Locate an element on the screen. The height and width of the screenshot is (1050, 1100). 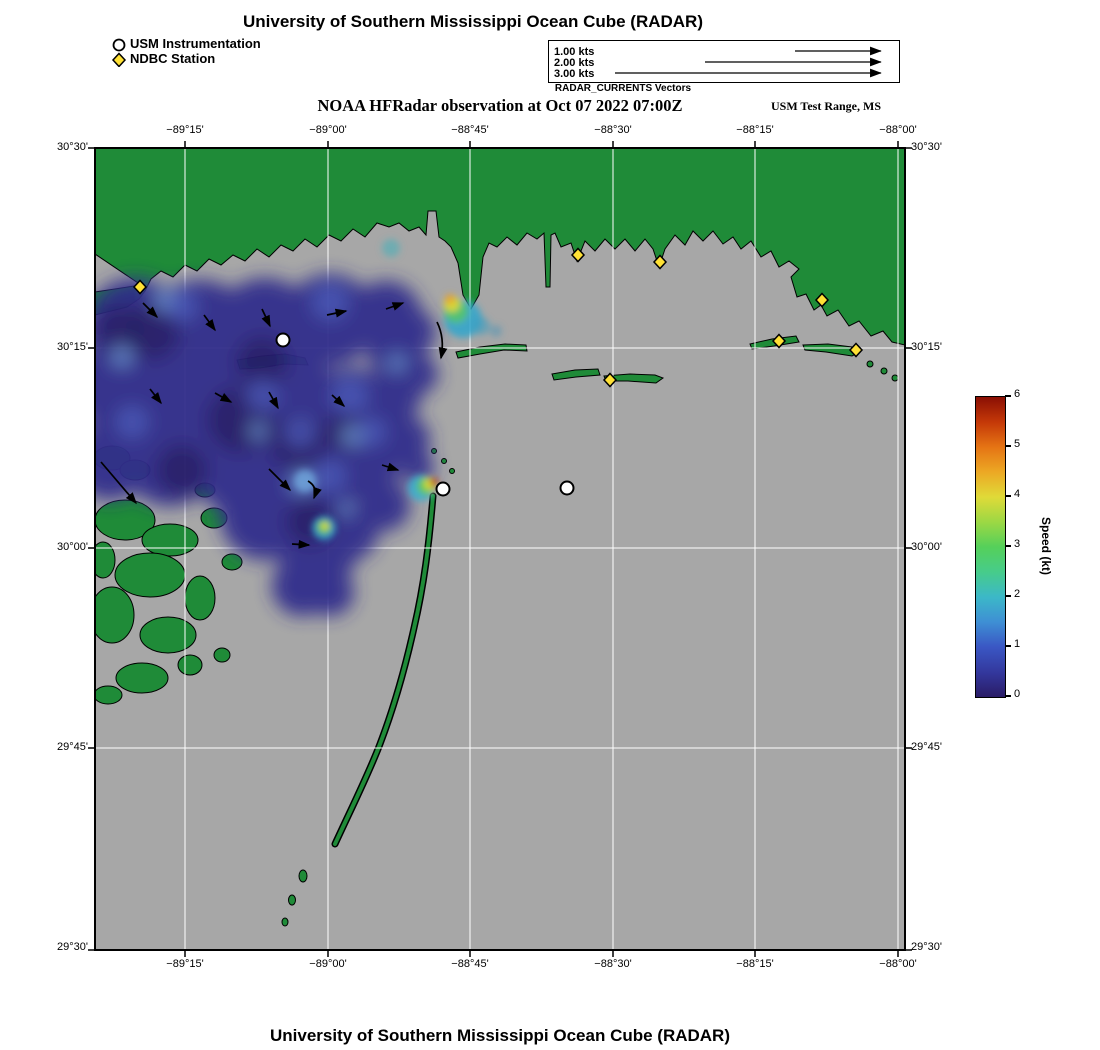
colorbar-tick-label-6: 6 is located at coordinates (1017, 394).